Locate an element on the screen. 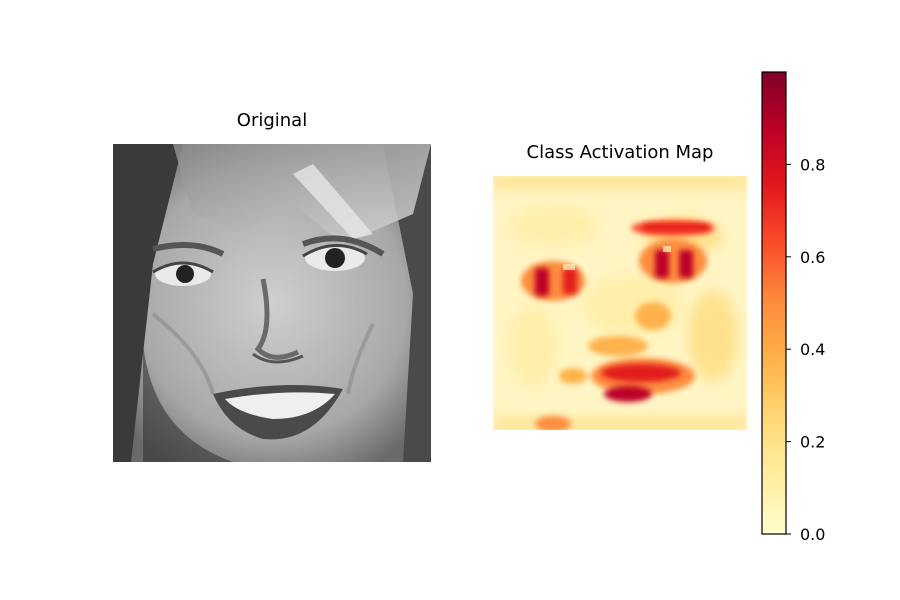  nose is located at coordinates (277, 319).